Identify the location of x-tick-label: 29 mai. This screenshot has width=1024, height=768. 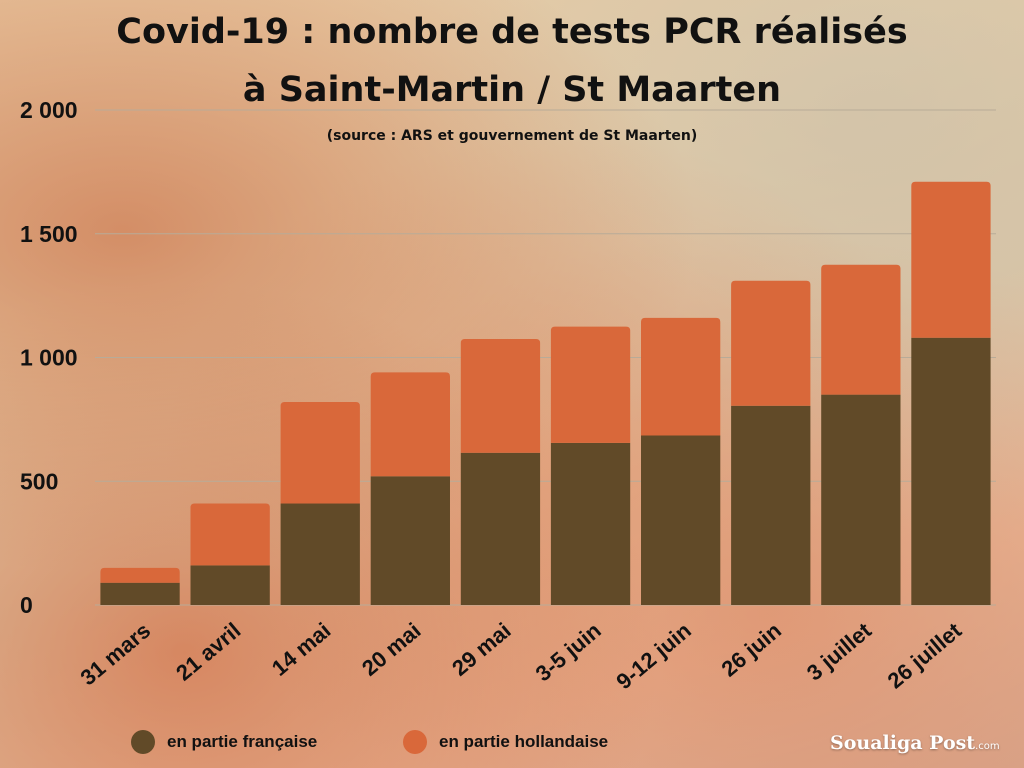
(481, 649).